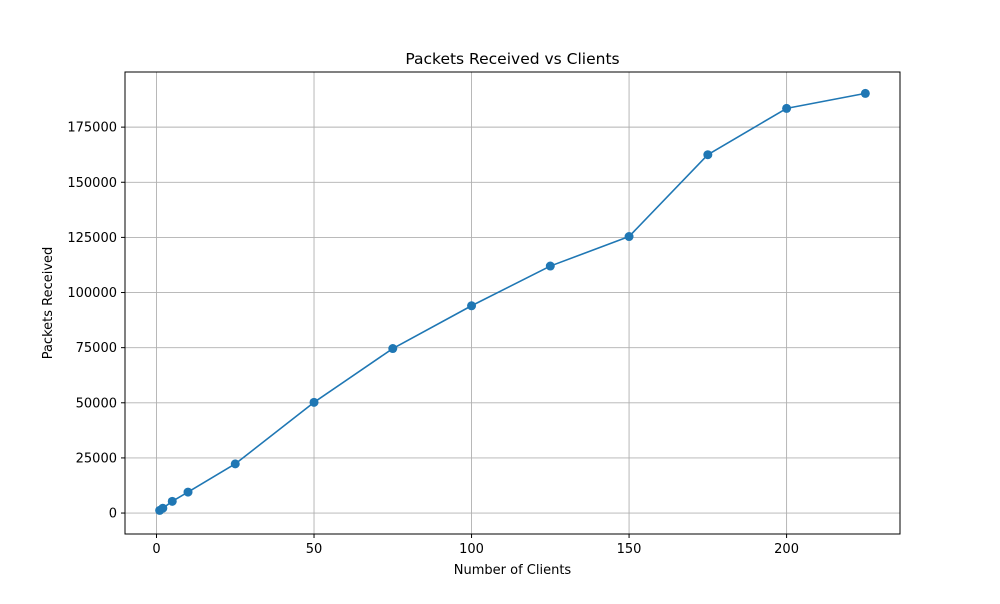  I want to click on y-tick-label: 25000, so click(96, 458).